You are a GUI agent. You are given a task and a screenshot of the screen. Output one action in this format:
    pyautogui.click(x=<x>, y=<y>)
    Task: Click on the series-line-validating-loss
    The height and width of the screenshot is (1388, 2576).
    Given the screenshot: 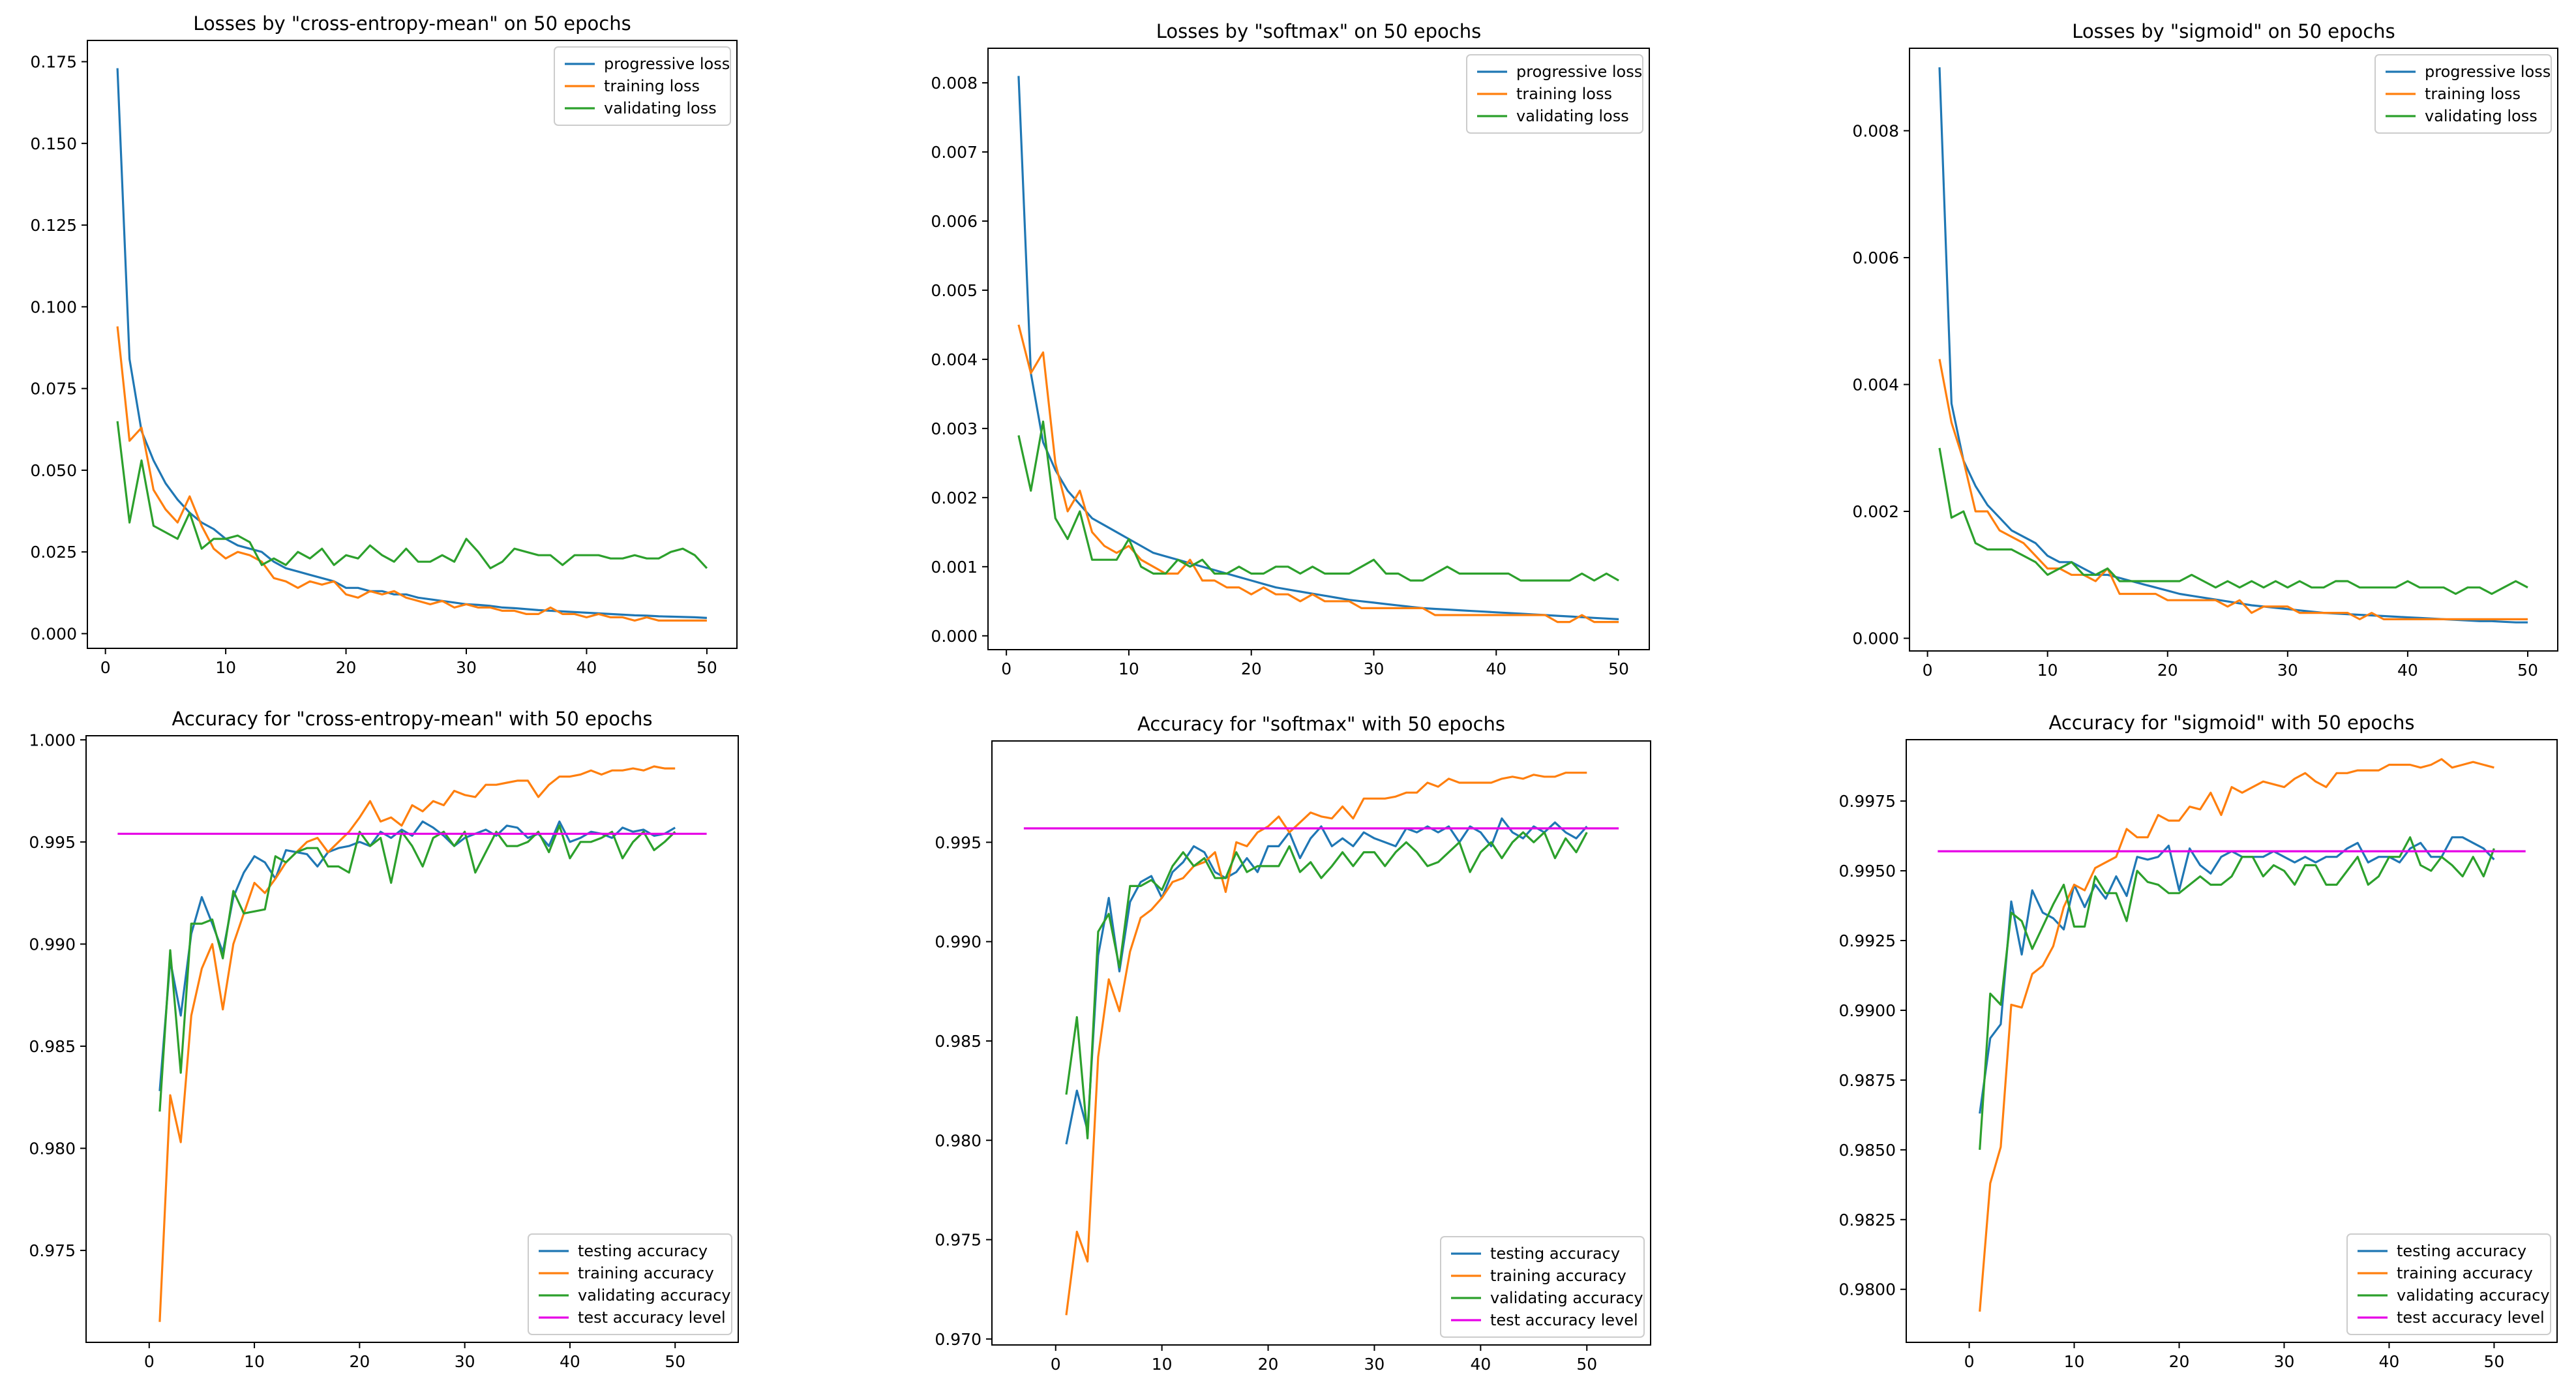 What is the action you would take?
    pyautogui.click(x=412, y=495)
    